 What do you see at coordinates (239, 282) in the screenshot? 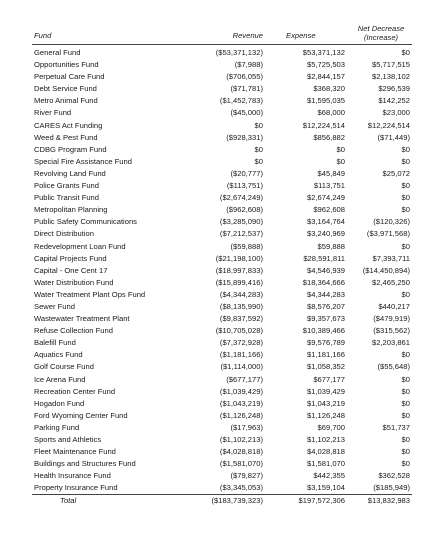
I see `revenue-value: ($15,899,416)` at bounding box center [239, 282].